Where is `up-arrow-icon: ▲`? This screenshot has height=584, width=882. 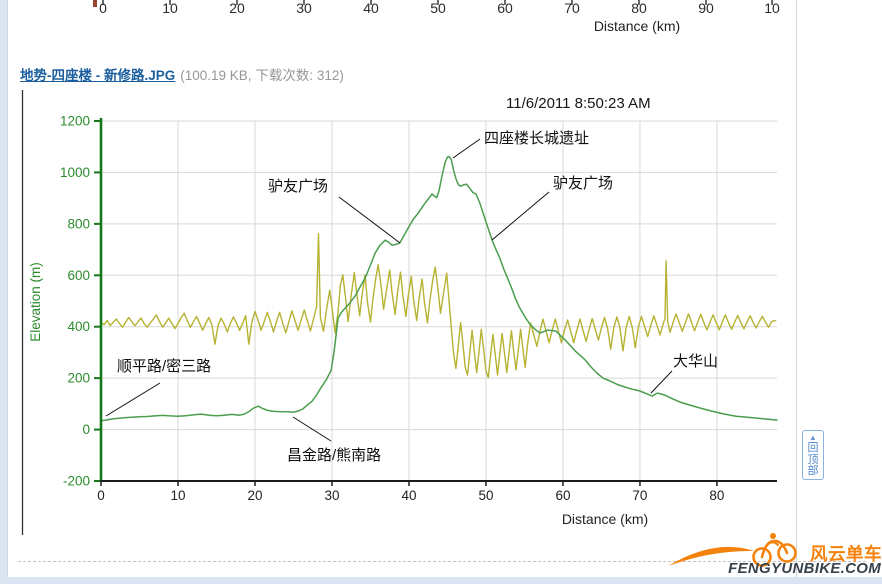
up-arrow-icon: ▲ is located at coordinates (813, 437).